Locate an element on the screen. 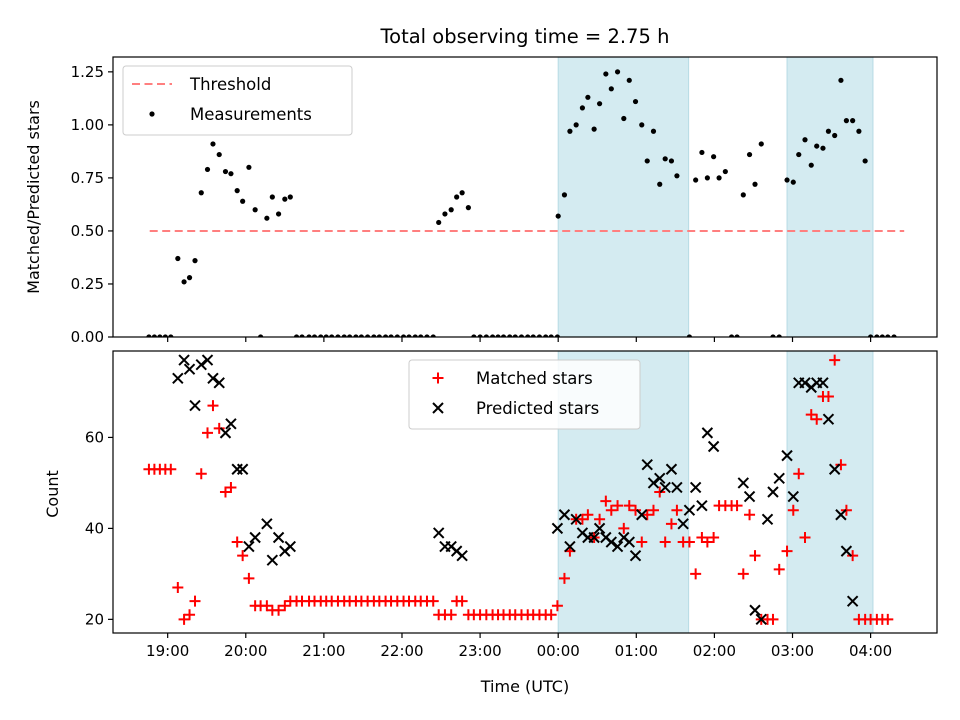  x-tick-label: 19:00 is located at coordinates (167, 651).